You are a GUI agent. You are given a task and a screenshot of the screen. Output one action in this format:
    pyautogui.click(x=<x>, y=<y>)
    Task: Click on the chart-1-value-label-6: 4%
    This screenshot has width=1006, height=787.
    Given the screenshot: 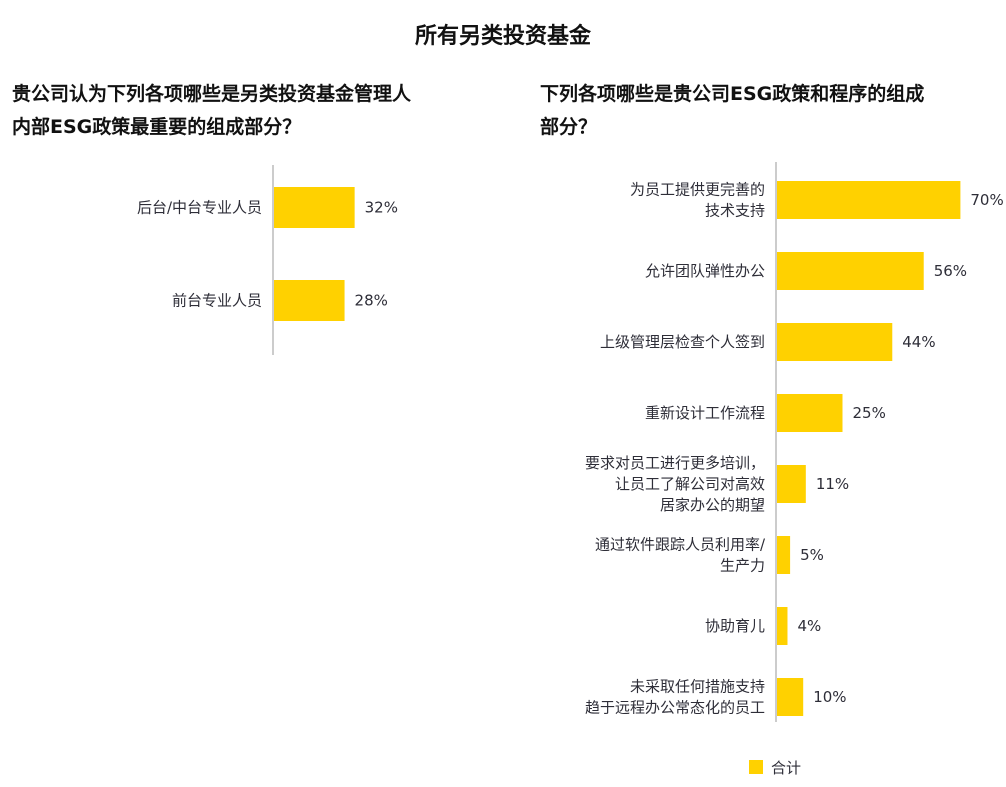 What is the action you would take?
    pyautogui.click(x=809, y=626)
    